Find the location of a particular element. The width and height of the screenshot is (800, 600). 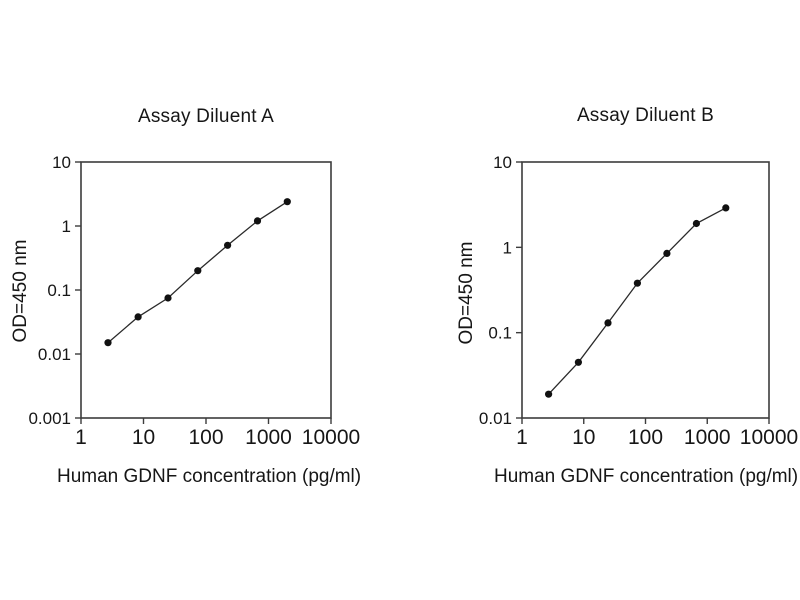

chart-b-xaxis-label: Human GDNF concentration (pg/ml) is located at coordinates (646, 476).